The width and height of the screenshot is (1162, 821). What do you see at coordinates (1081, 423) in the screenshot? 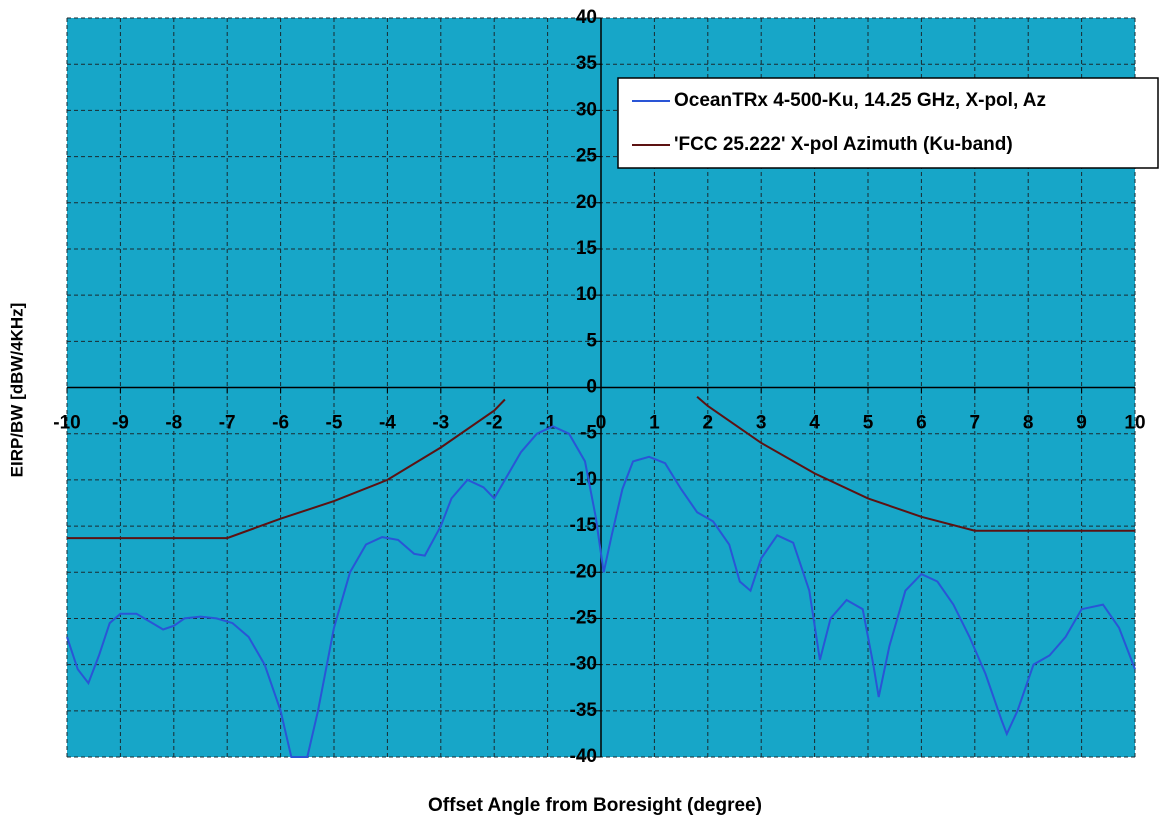
I see `x-tick-label: 9` at bounding box center [1081, 423].